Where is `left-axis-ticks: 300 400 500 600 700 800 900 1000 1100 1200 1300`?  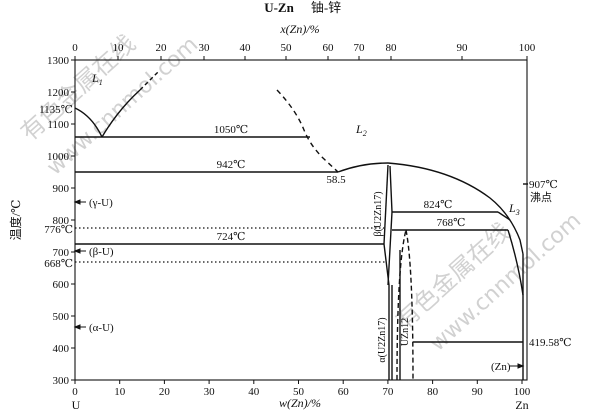 left-axis-ticks: 300 400 500 600 700 800 900 1000 1100 1200 1300 is located at coordinates (61, 221).